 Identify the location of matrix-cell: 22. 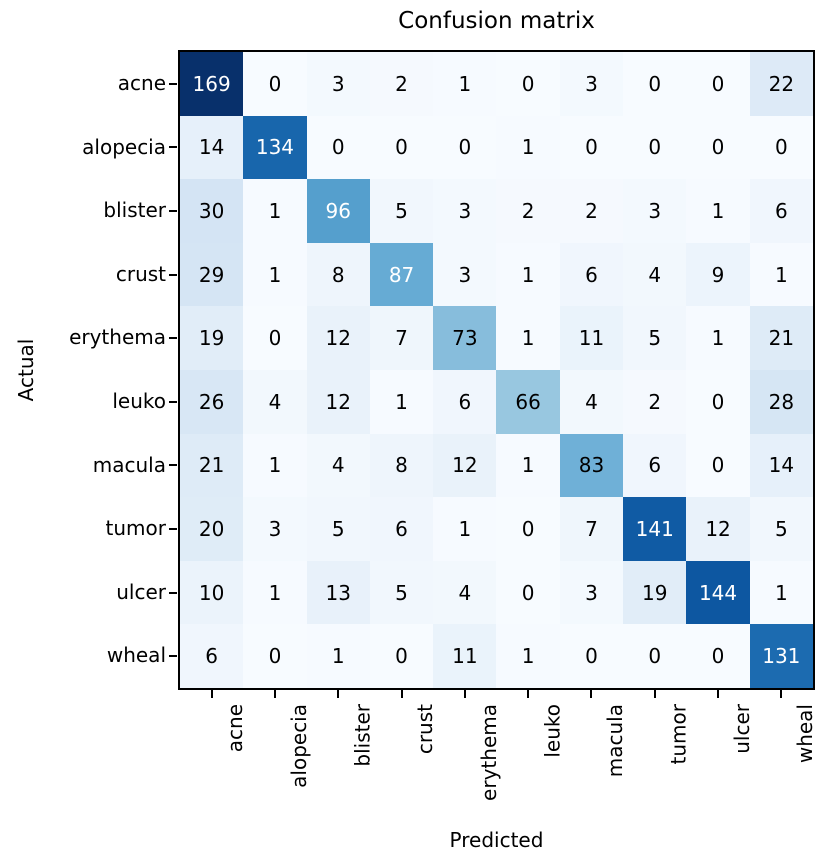
(781, 84).